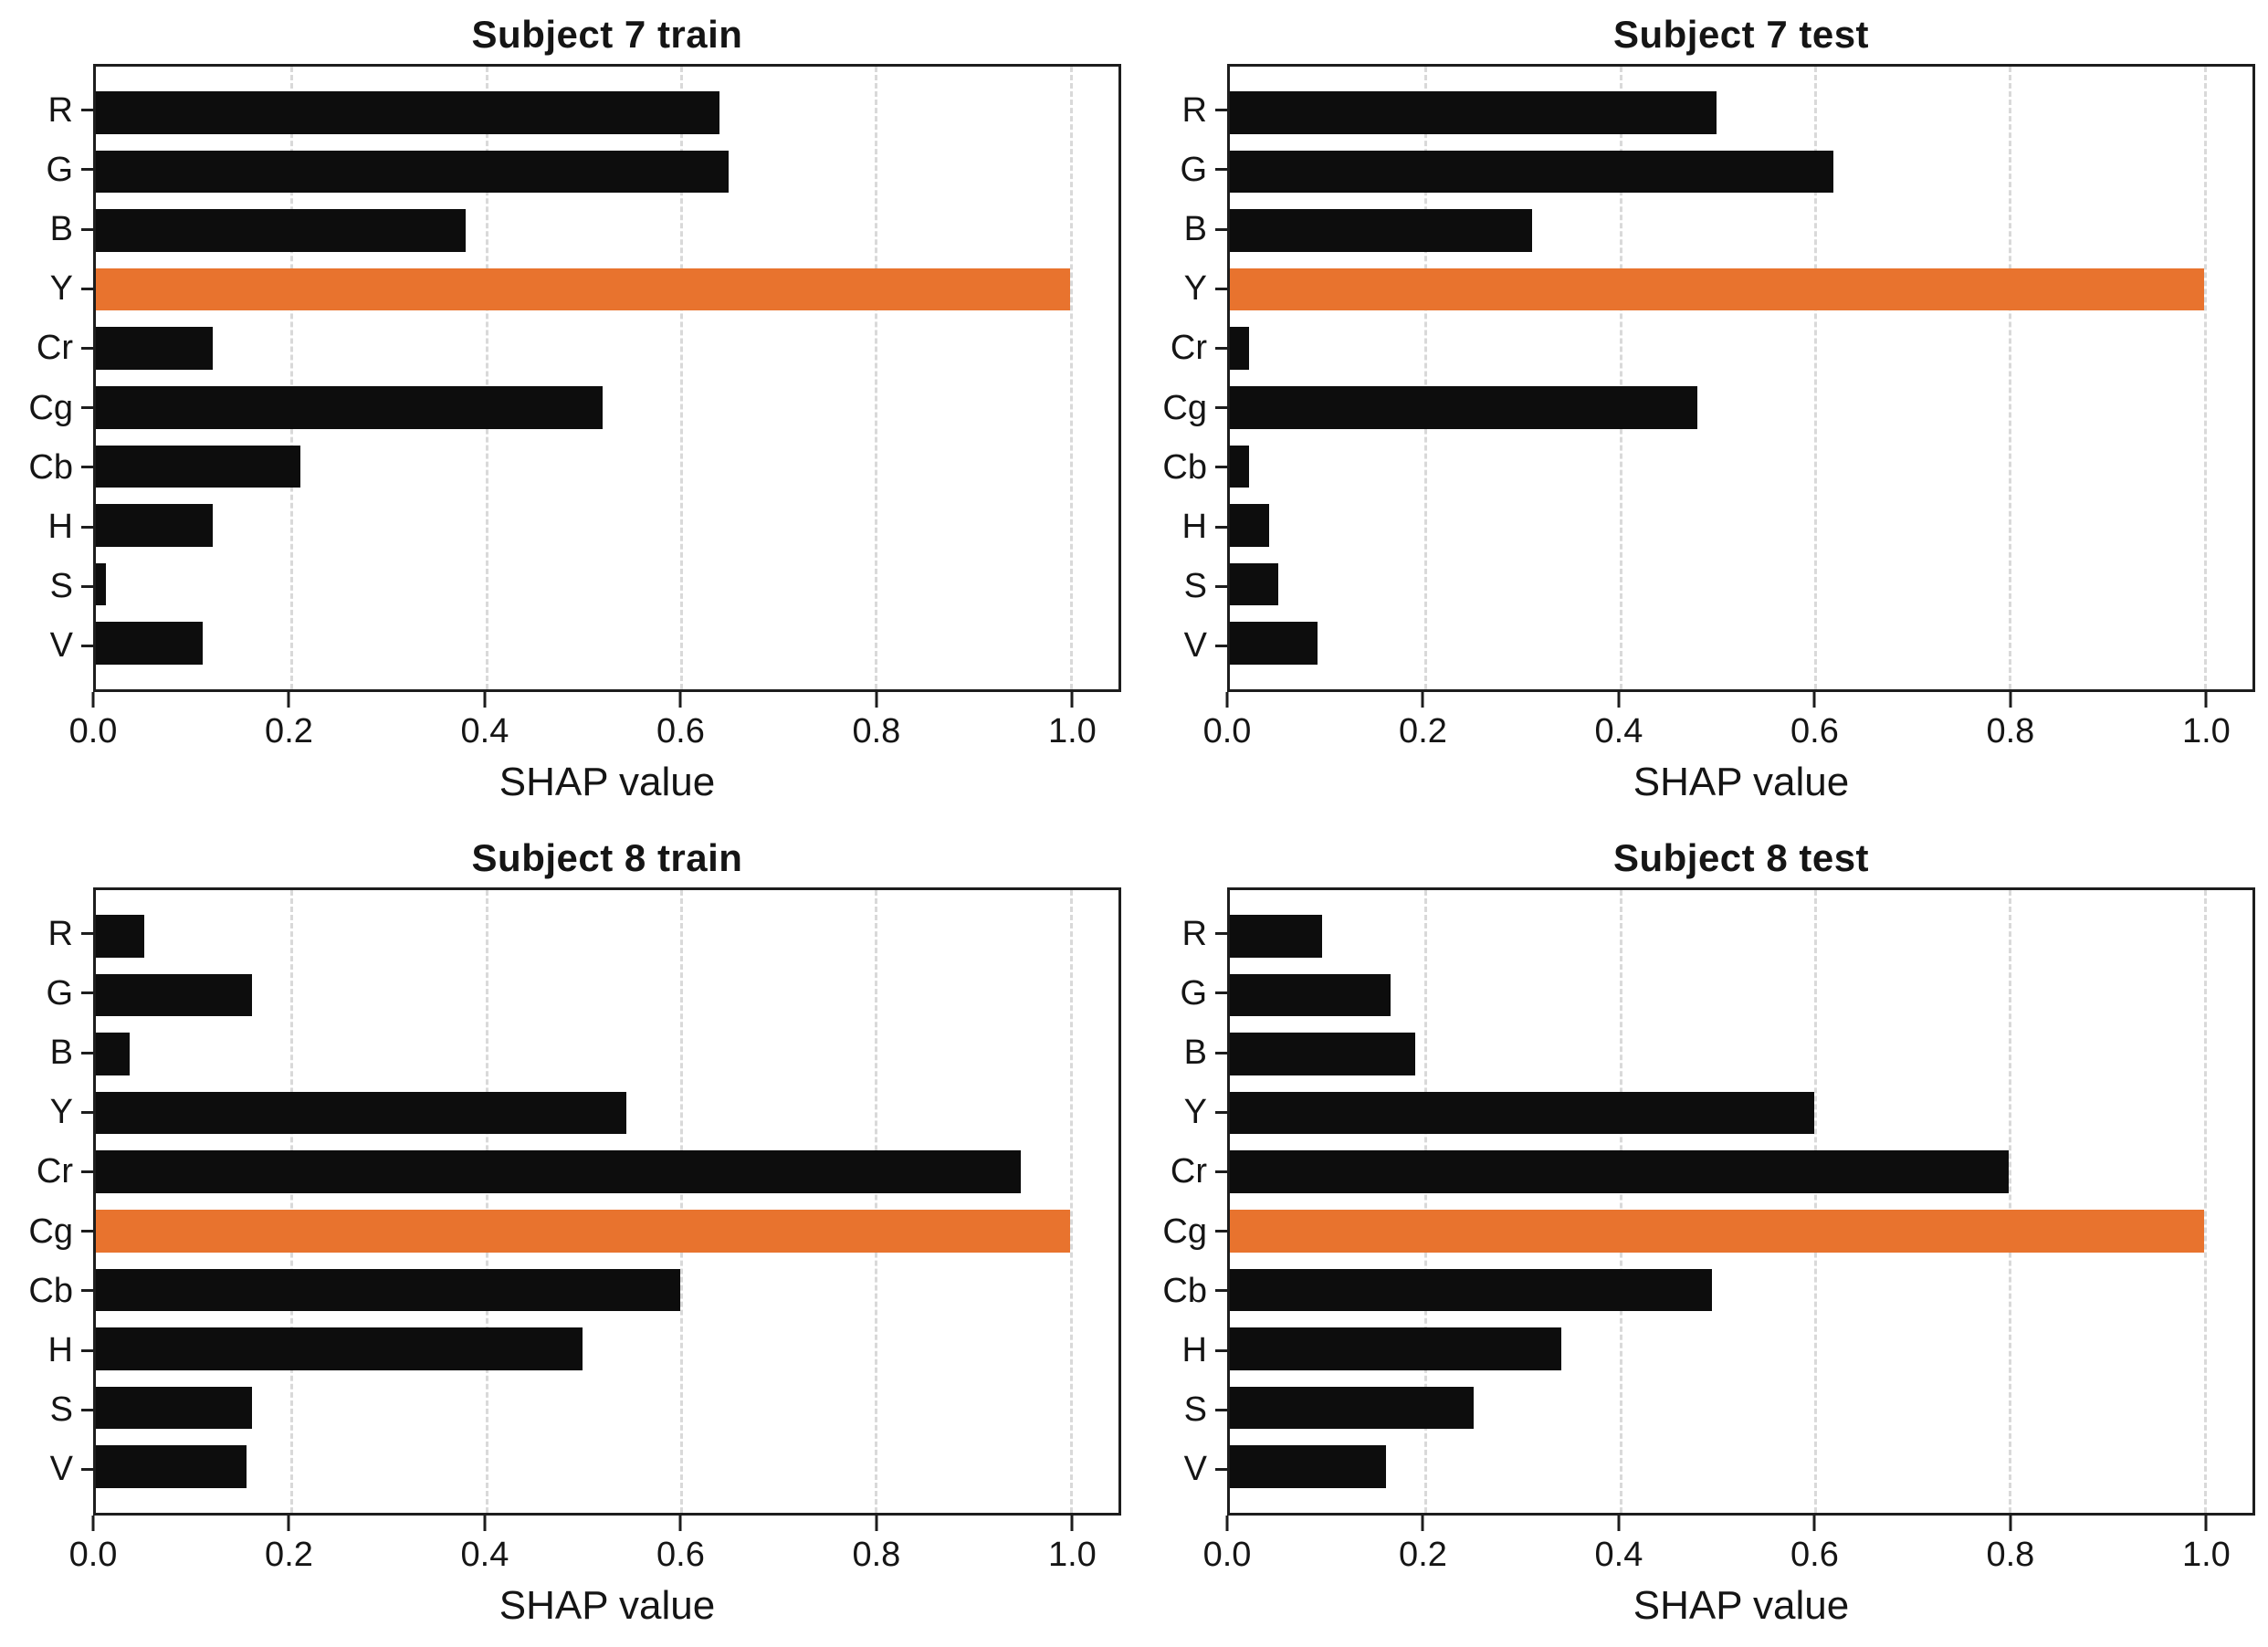 The height and width of the screenshot is (1647, 2268). What do you see at coordinates (2011, 1555) in the screenshot?
I see `x-tick-label-0.8: 0.8` at bounding box center [2011, 1555].